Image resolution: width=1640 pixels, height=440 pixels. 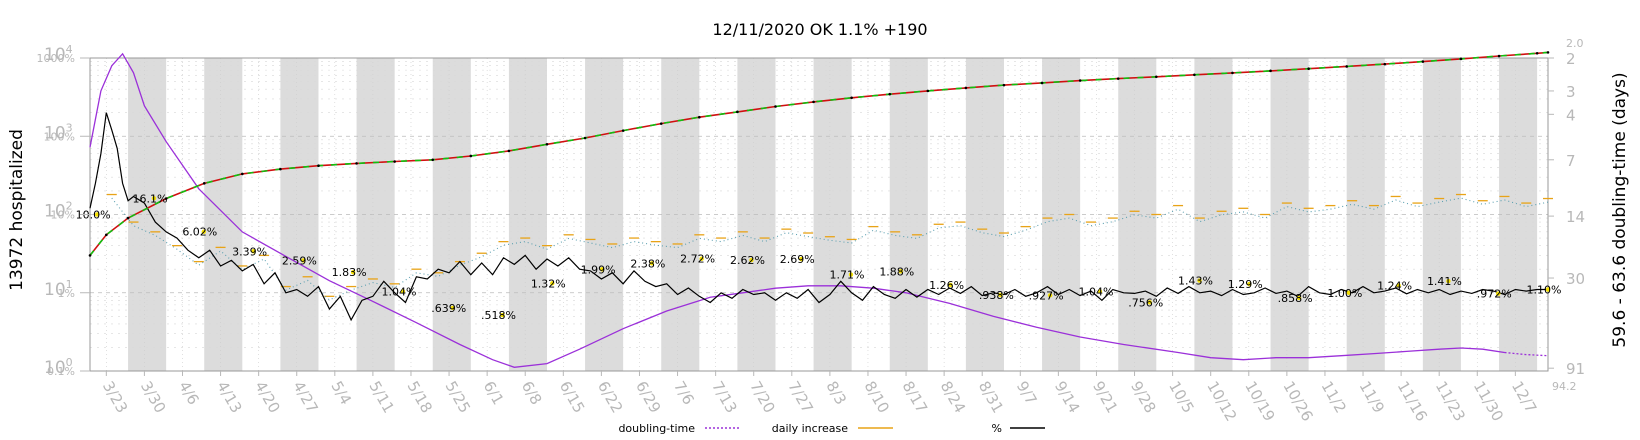 I want to click on x-tick-label: 12/7, so click(x=1524, y=397).